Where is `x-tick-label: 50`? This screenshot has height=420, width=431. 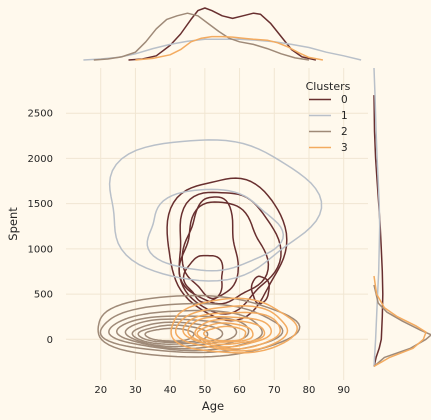
x-tick-label: 50 is located at coordinates (204, 390).